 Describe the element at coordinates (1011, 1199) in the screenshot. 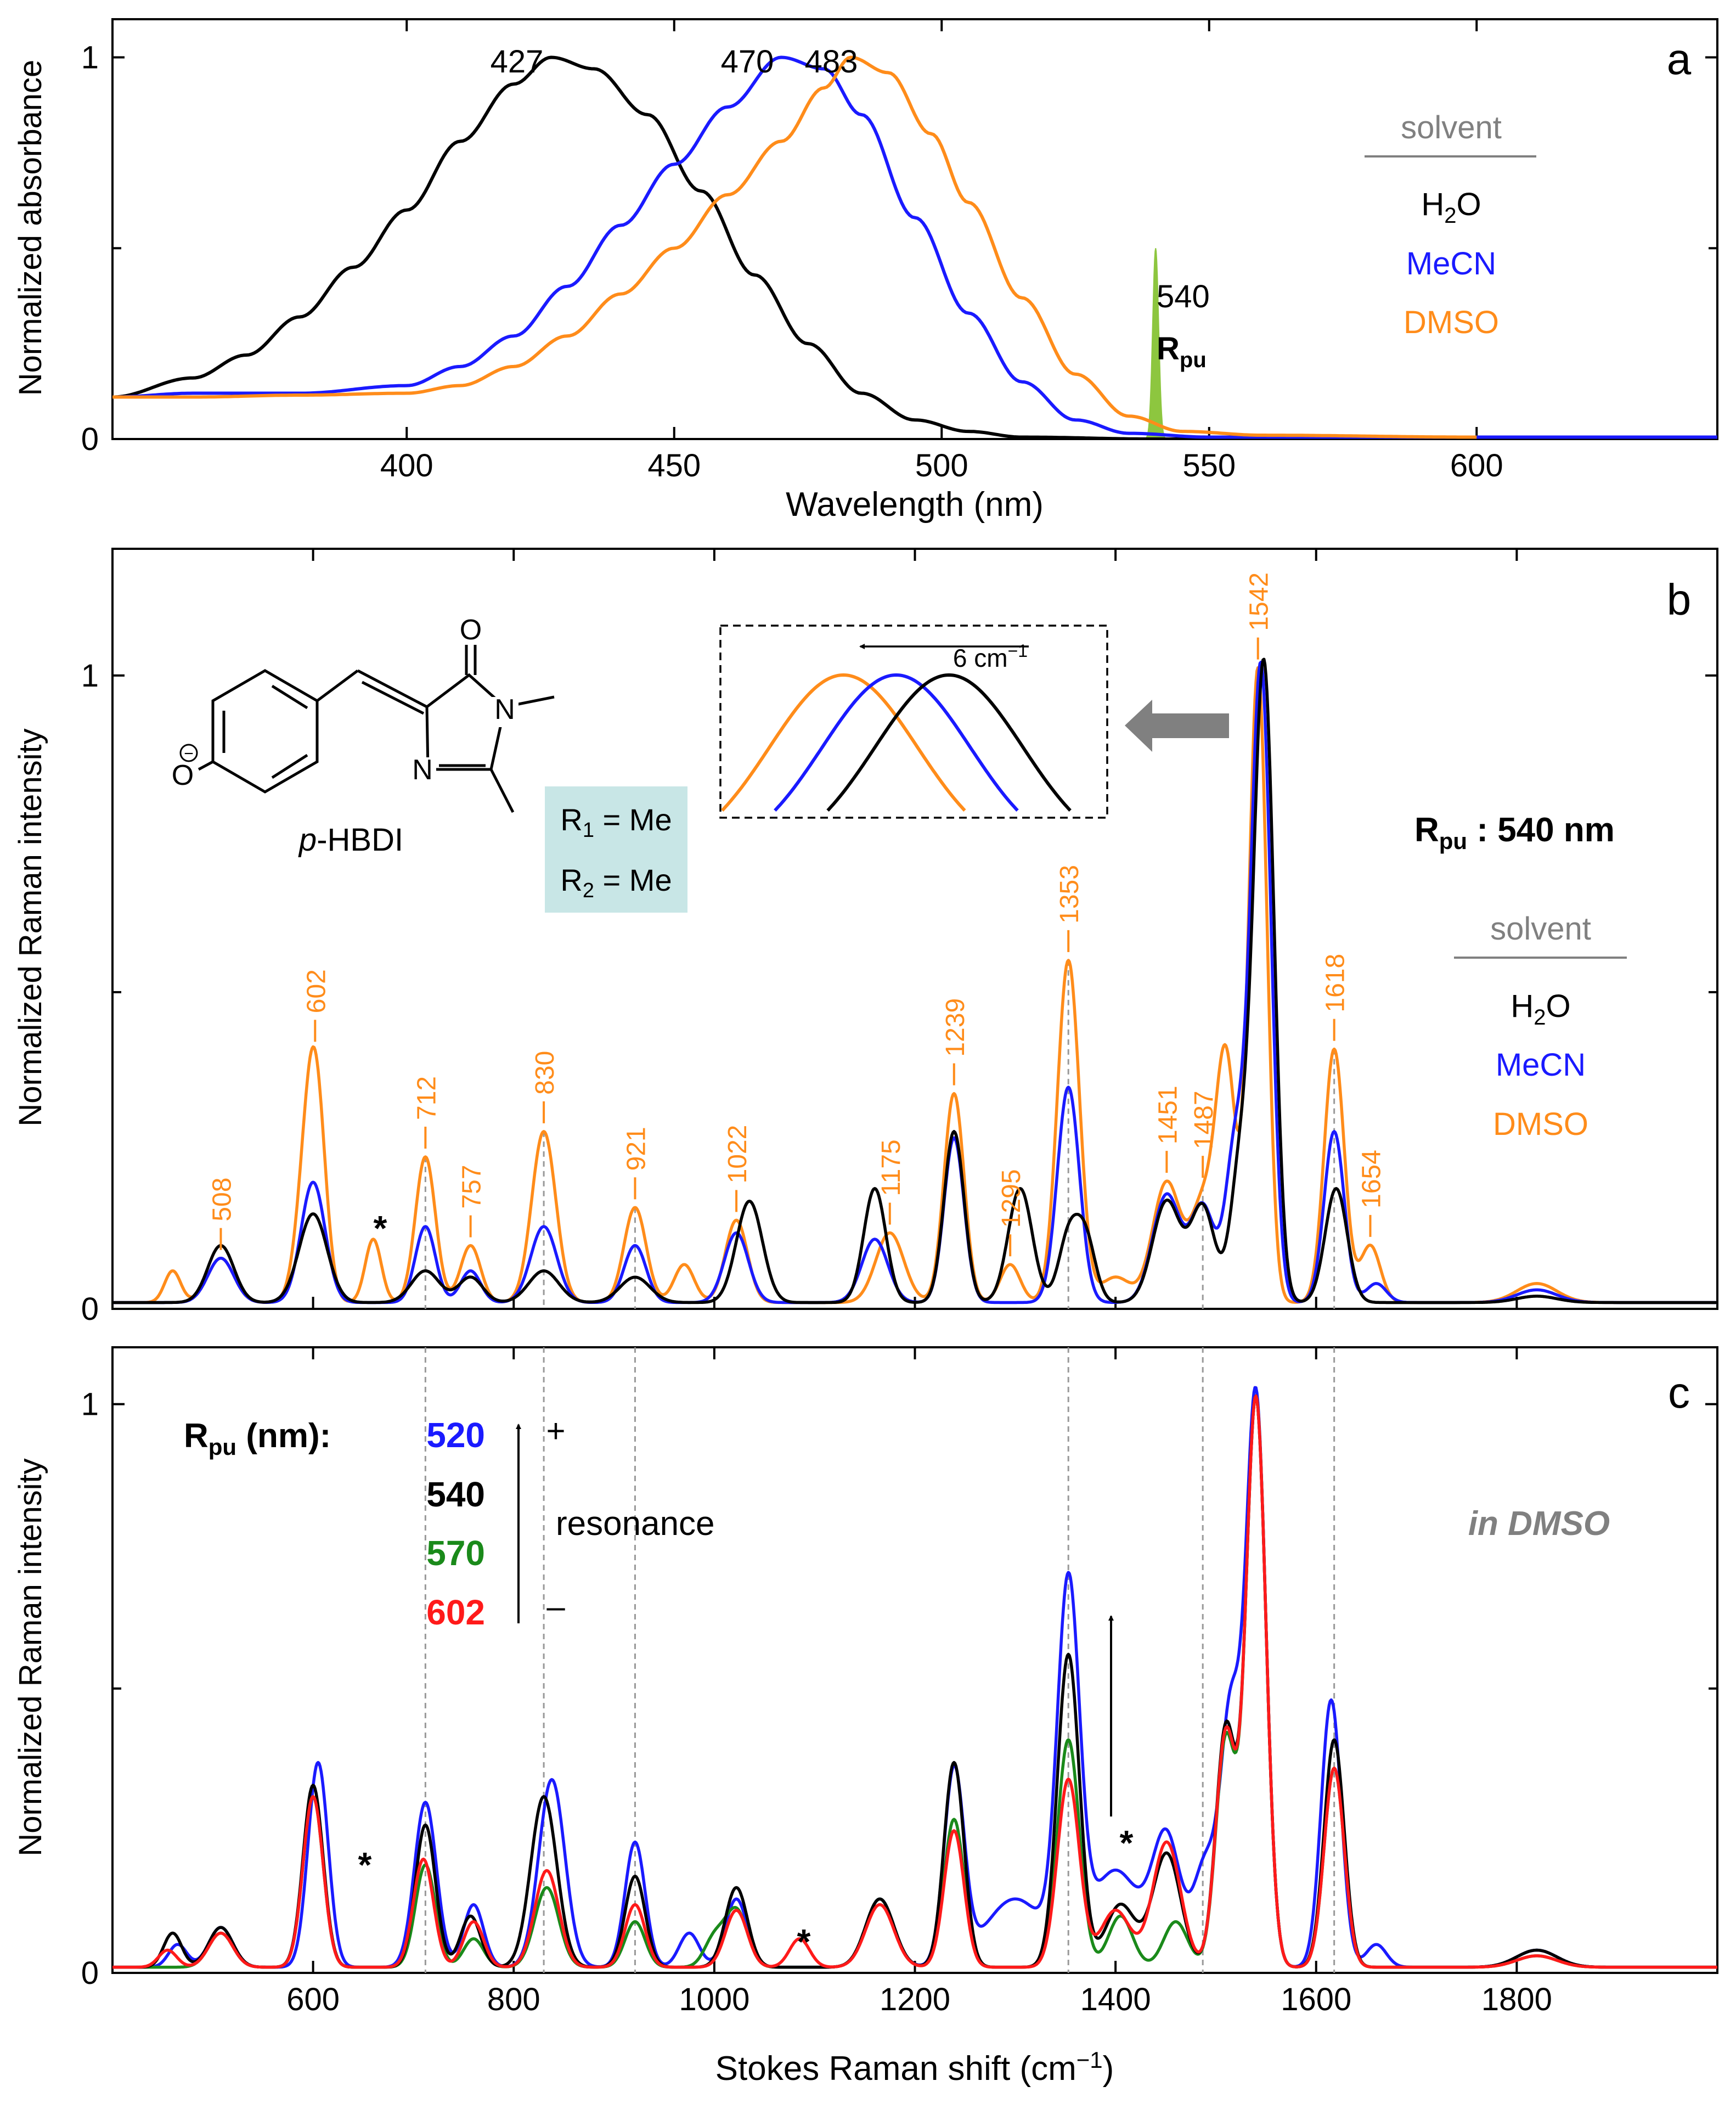

I see `b-peak-label-1295: 1295` at that location.